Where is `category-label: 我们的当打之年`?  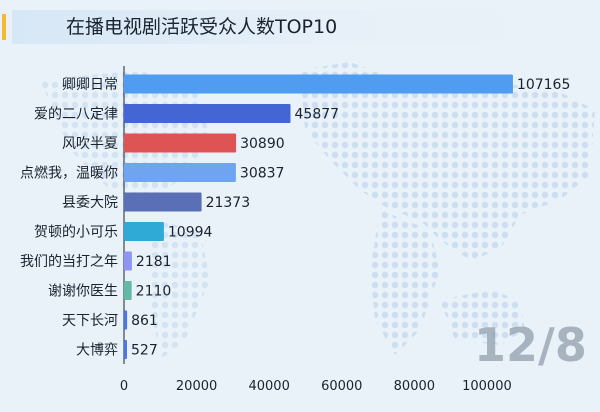
category-label: 我们的当打之年 is located at coordinates (69, 261).